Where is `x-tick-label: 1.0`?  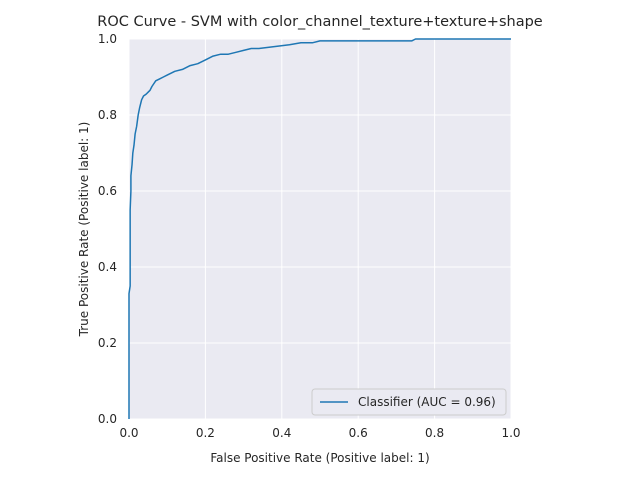
x-tick-label: 1.0 is located at coordinates (510, 433).